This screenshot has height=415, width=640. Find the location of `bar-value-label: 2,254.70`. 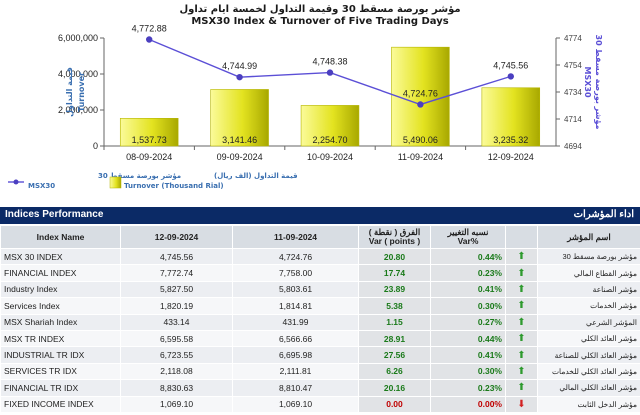

bar-value-label: 2,254.70 is located at coordinates (329, 140).